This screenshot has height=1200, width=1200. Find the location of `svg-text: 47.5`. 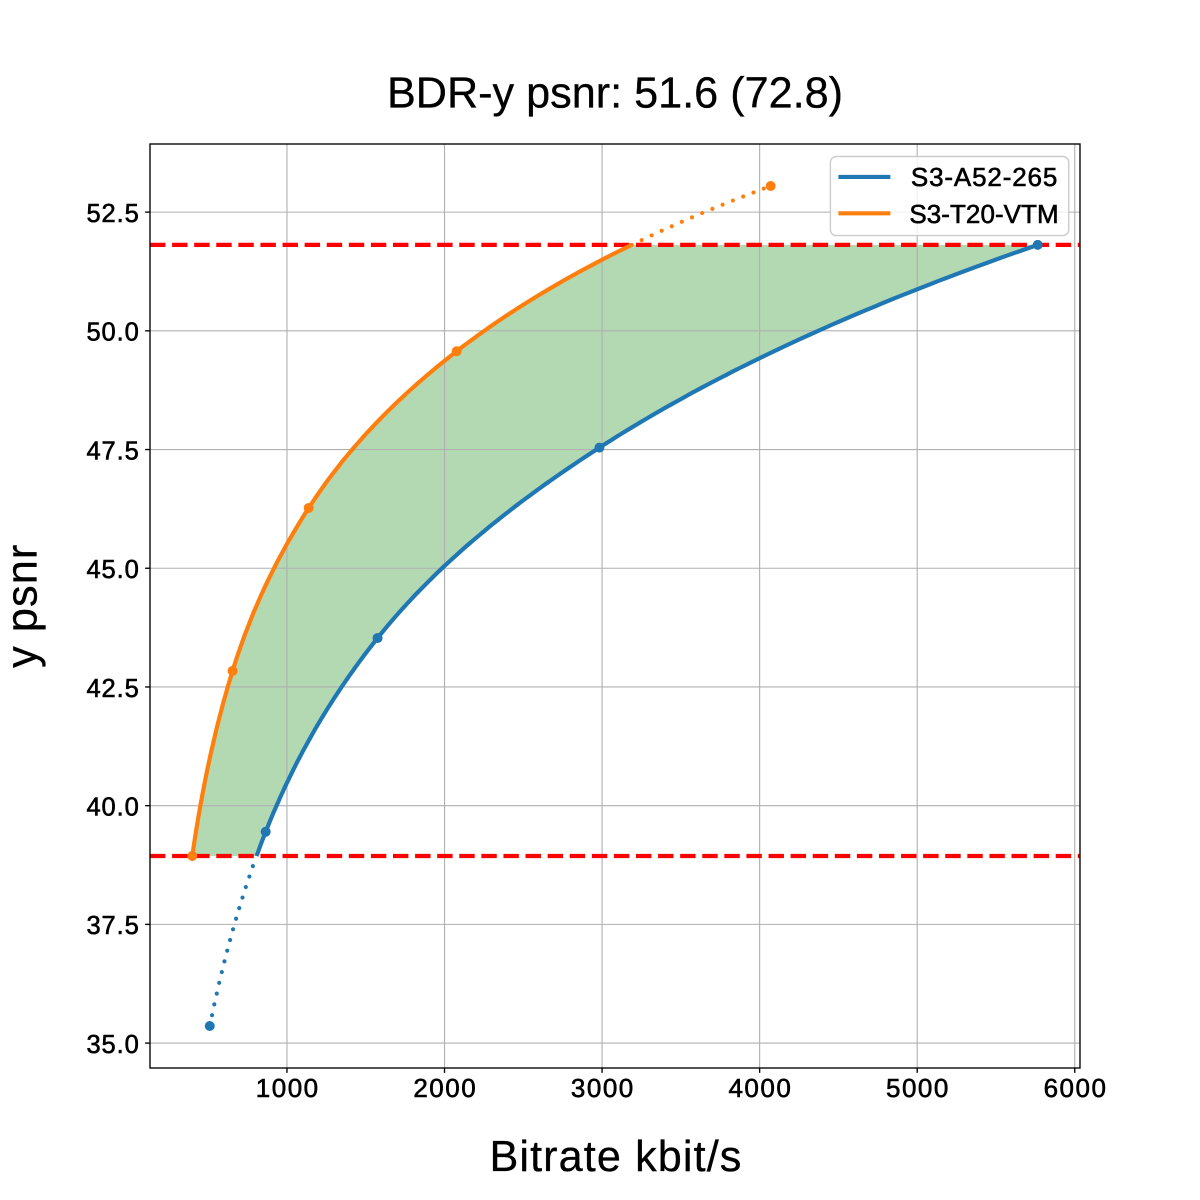

svg-text: 47.5 is located at coordinates (112, 451).